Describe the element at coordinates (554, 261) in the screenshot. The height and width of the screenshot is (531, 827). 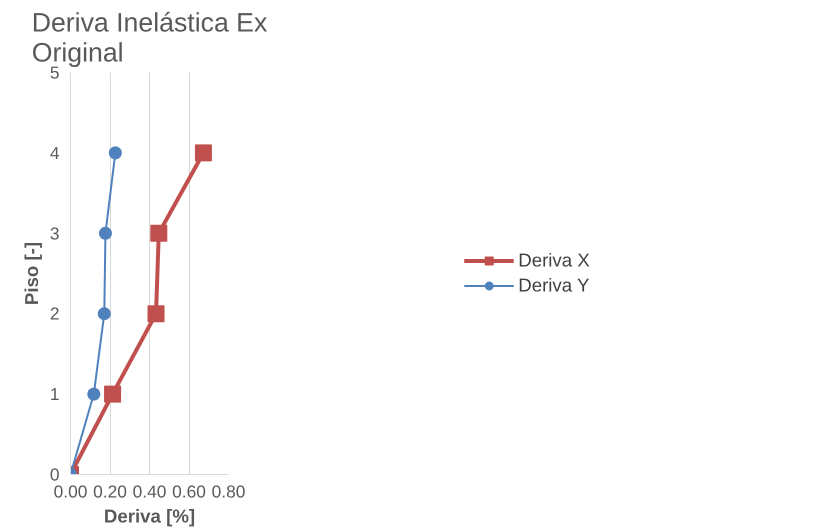
I see `legend-label: Deriva X` at that location.